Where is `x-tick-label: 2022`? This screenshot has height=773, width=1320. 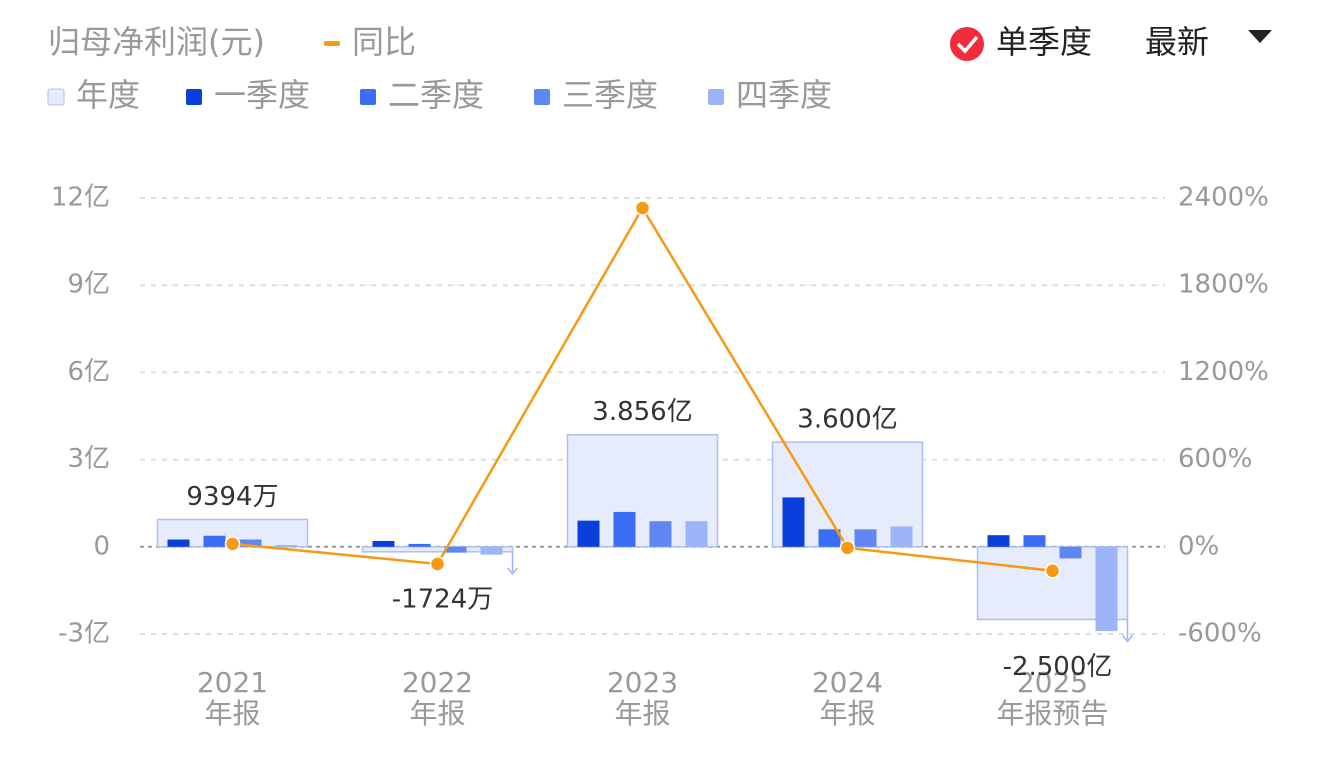
x-tick-label: 2022 is located at coordinates (437, 682).